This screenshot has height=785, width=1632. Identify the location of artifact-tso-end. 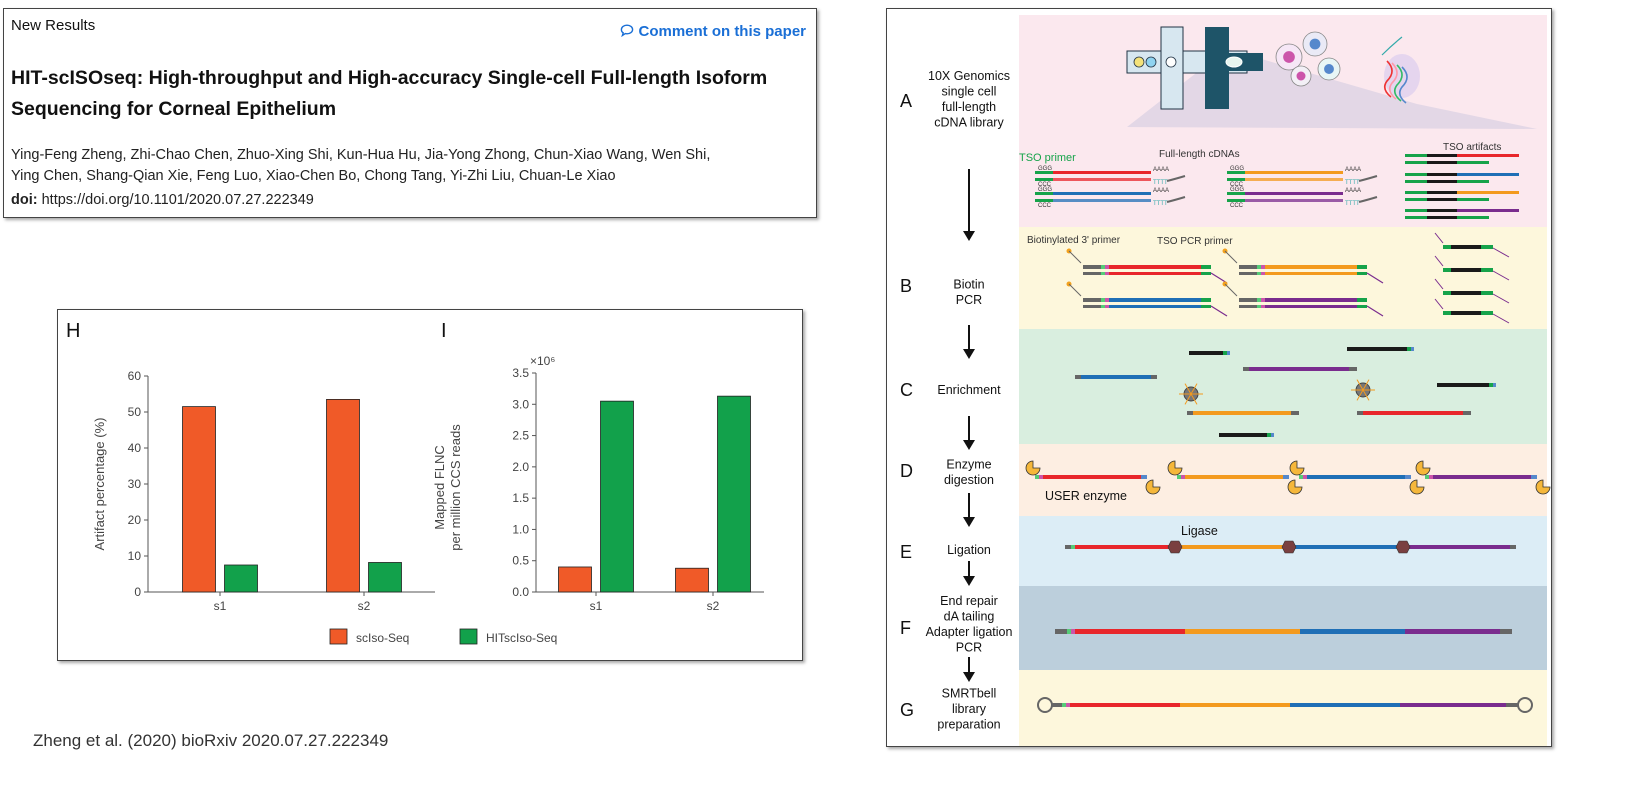
(1473, 217).